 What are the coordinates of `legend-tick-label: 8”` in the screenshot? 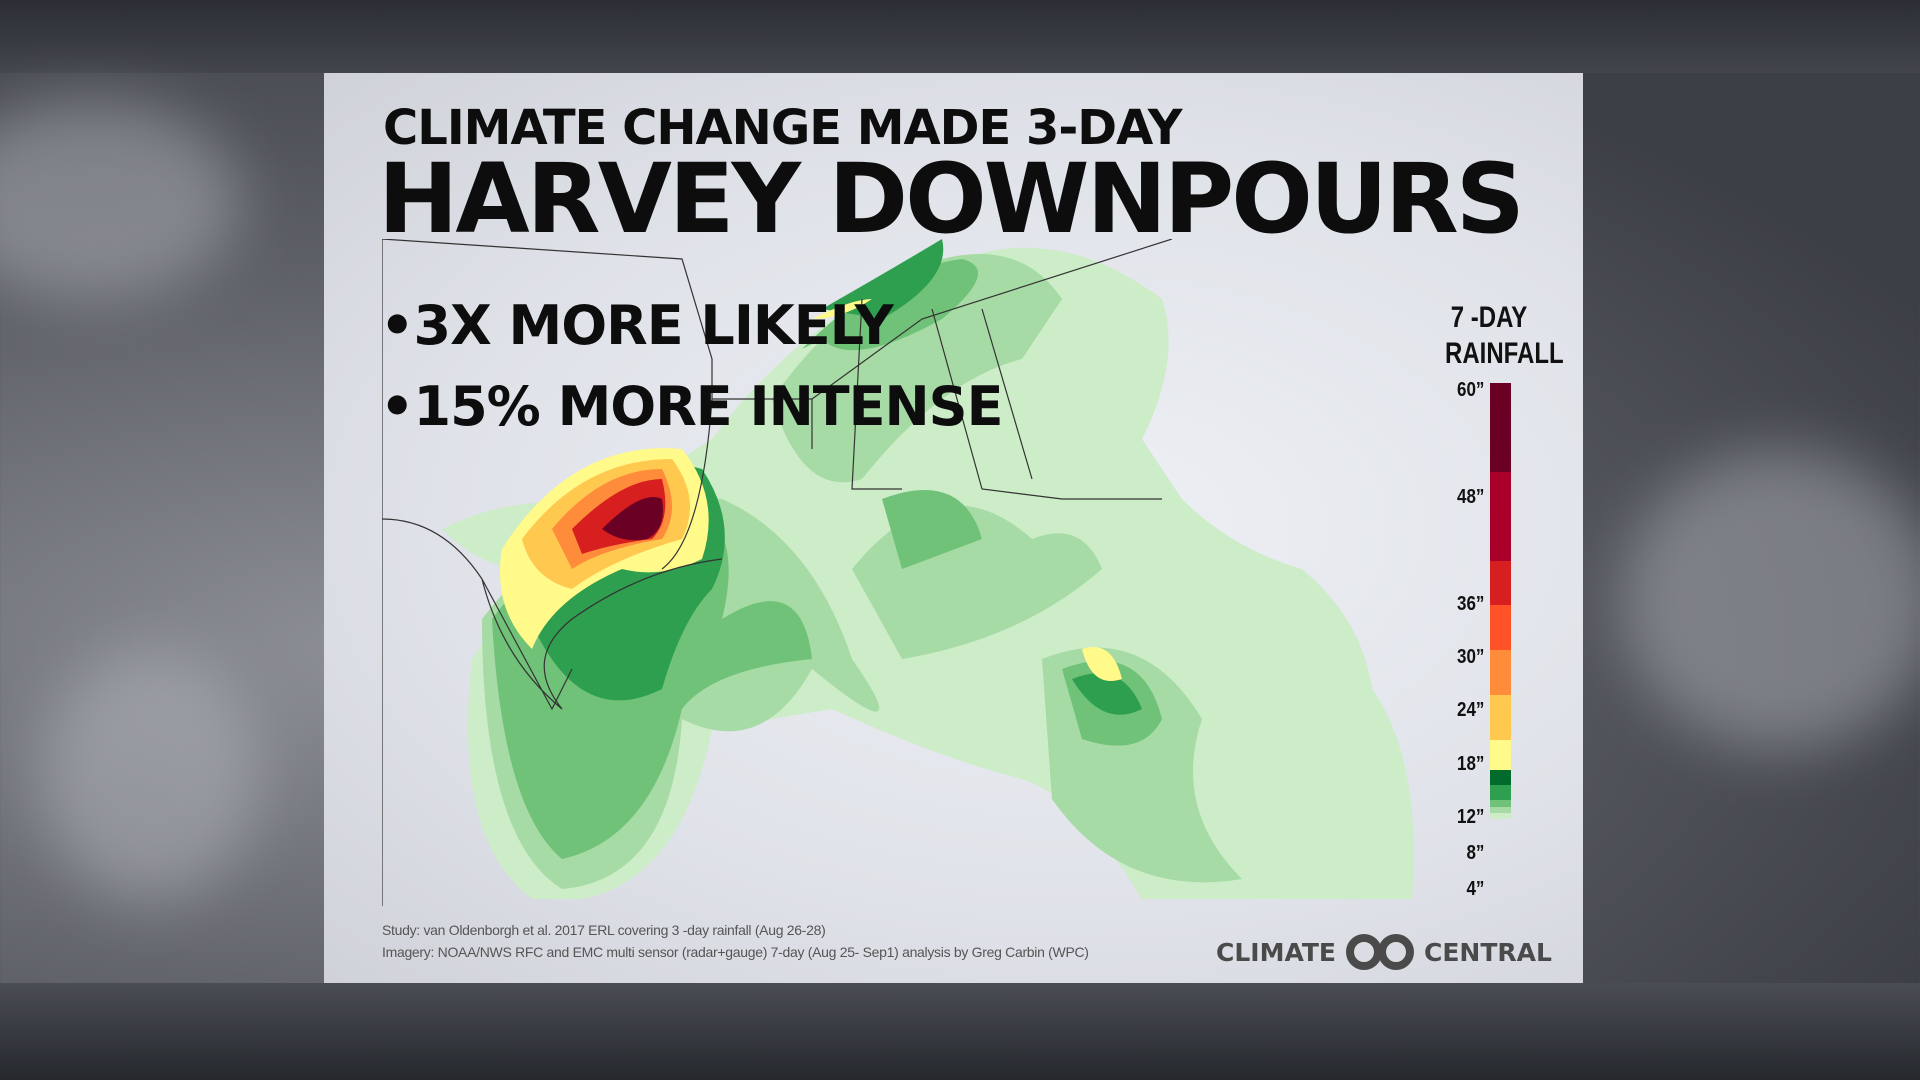 It's located at (1475, 853).